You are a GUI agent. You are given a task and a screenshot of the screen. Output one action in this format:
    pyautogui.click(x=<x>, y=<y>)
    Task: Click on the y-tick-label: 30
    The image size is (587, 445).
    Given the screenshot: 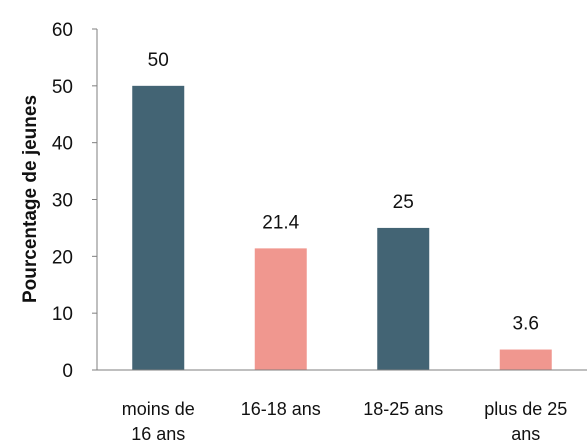 What is the action you would take?
    pyautogui.click(x=62, y=201)
    